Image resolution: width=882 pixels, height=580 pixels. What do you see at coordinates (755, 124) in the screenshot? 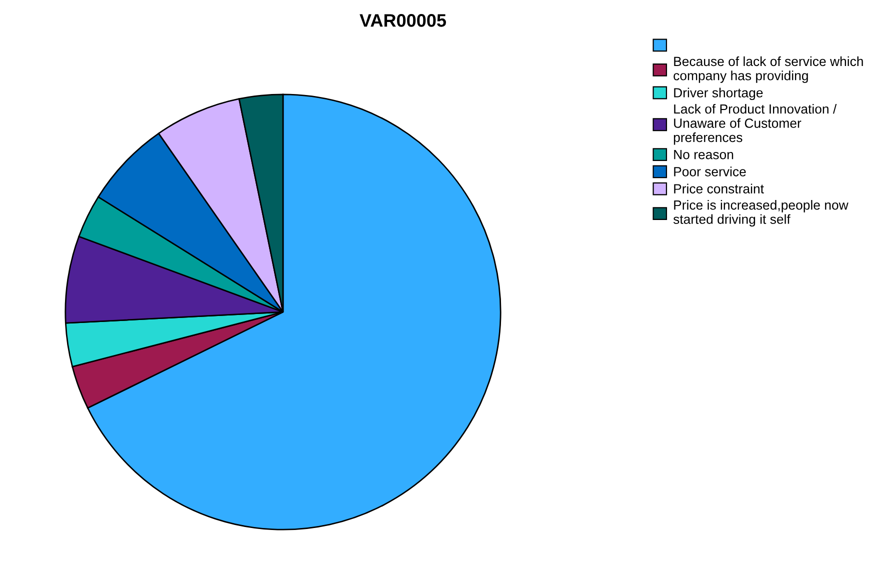
I see `legend-label: Lack of Product Innovation / Unaware of Customer preferences` at bounding box center [755, 124].